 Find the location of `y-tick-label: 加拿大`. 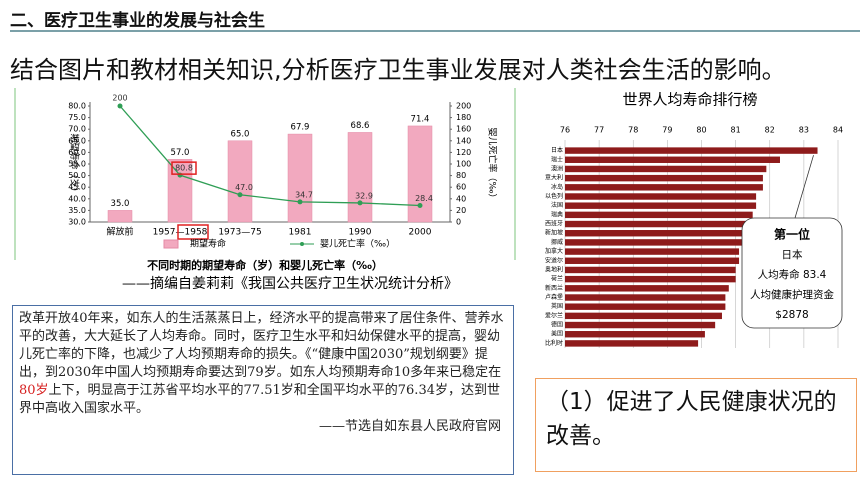

y-tick-label: 加拿大 is located at coordinates (554, 251).